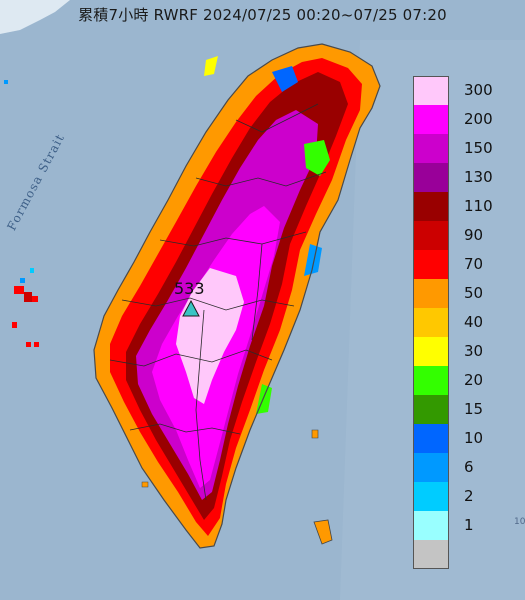 This screenshot has width=525, height=600. What do you see at coordinates (478, 119) in the screenshot?
I see `legend-label: 200` at bounding box center [478, 119].